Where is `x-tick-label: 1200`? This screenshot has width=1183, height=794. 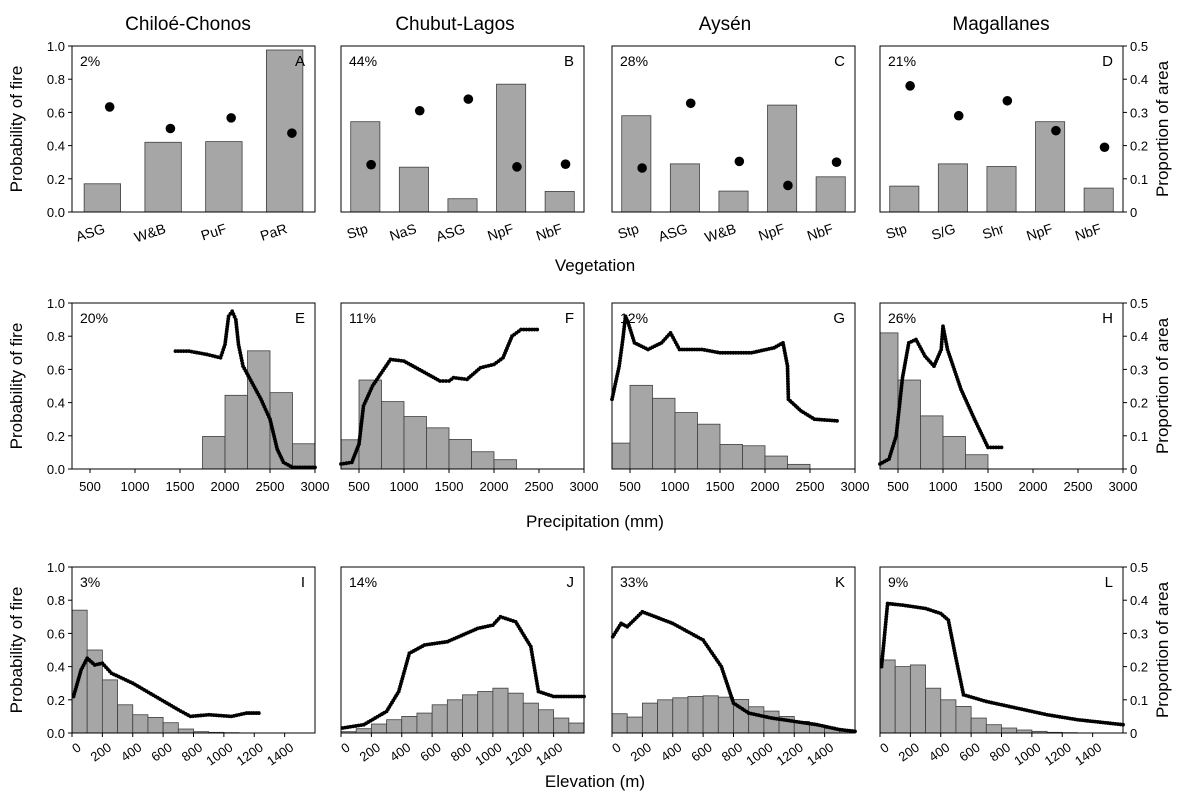
x-tick-label: 1200 is located at coordinates (790, 754).